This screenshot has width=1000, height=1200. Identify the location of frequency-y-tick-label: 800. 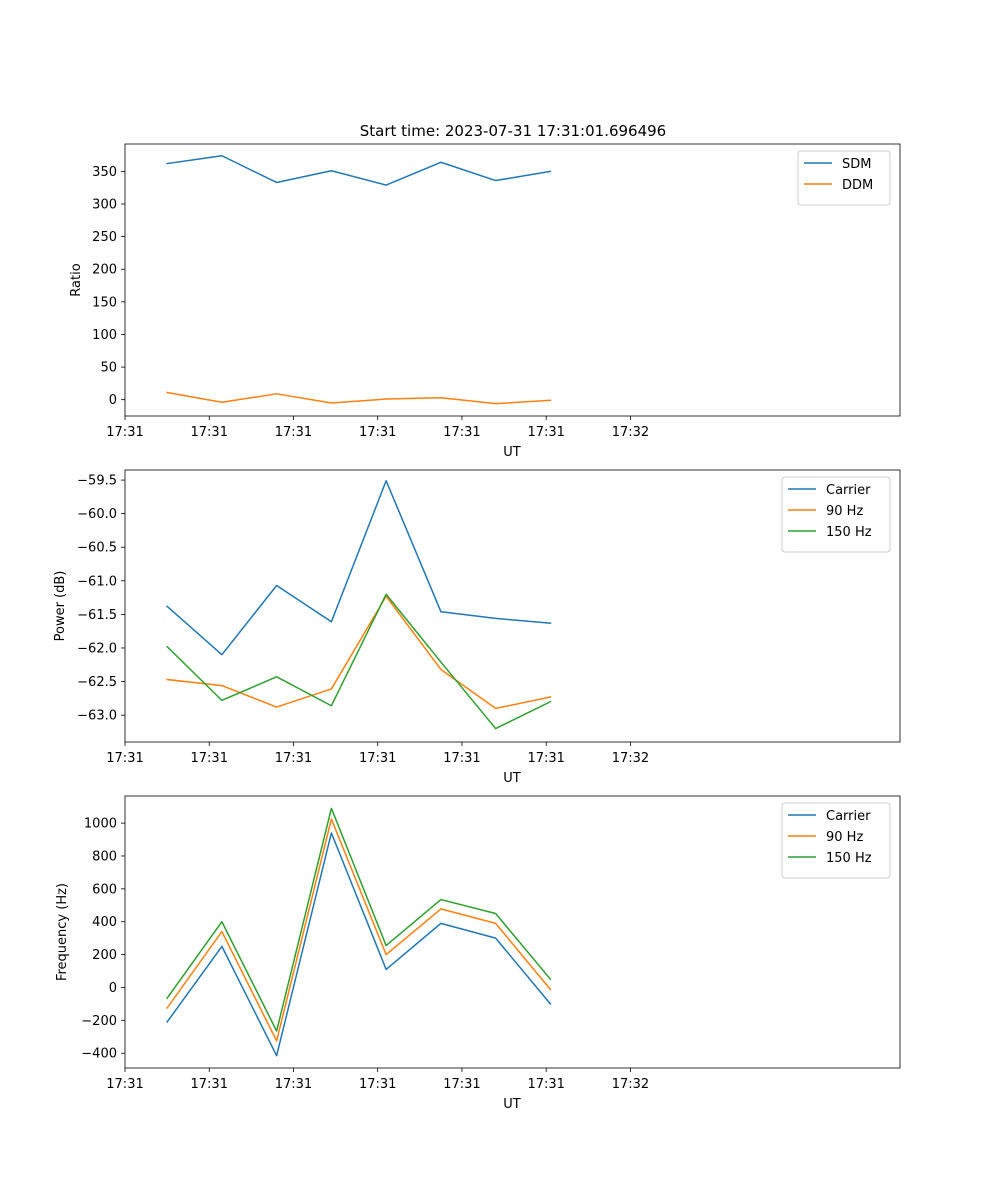
(104, 856).